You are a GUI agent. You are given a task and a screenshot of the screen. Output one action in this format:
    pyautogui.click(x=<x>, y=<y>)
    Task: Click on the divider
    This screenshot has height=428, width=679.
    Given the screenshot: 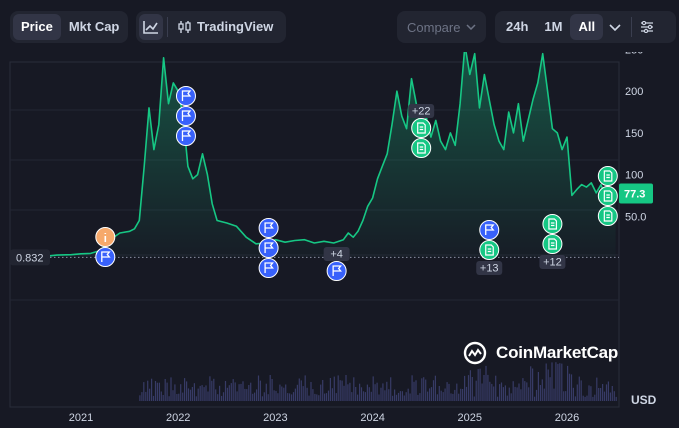 What is the action you would take?
    pyautogui.click(x=632, y=27)
    